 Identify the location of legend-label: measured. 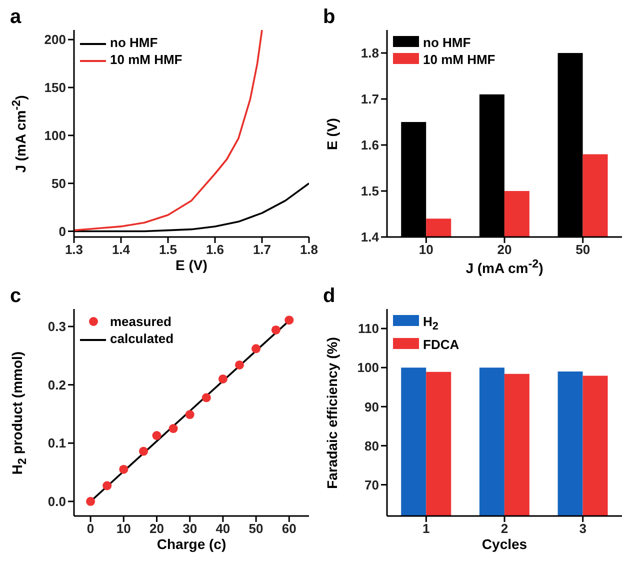
(141, 321).